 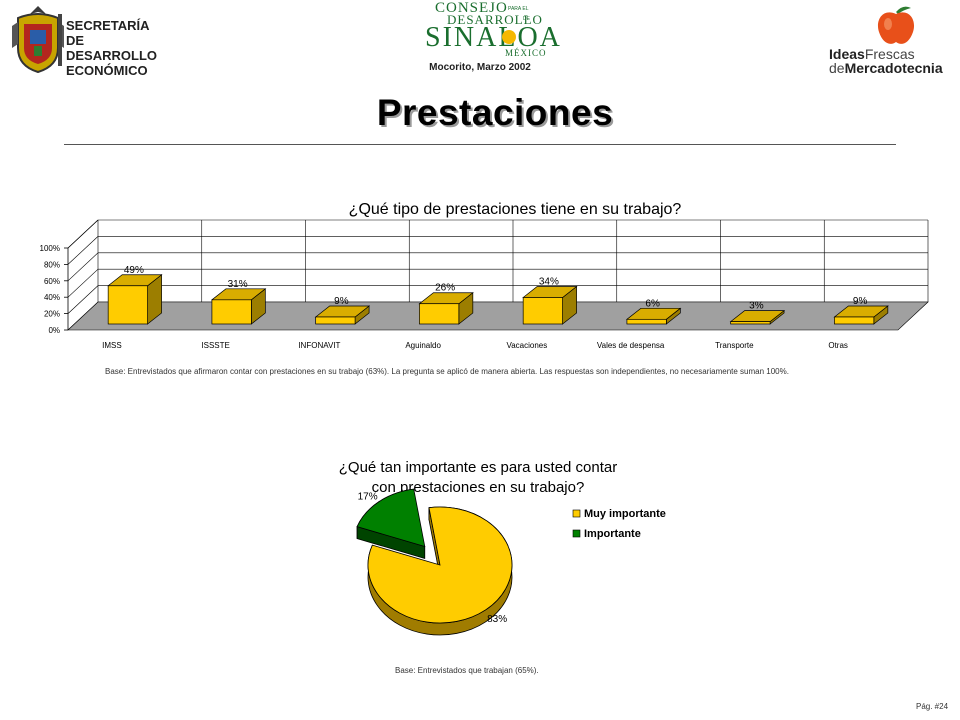 I want to click on coat-of-arms-icon, so click(x=38, y=40).